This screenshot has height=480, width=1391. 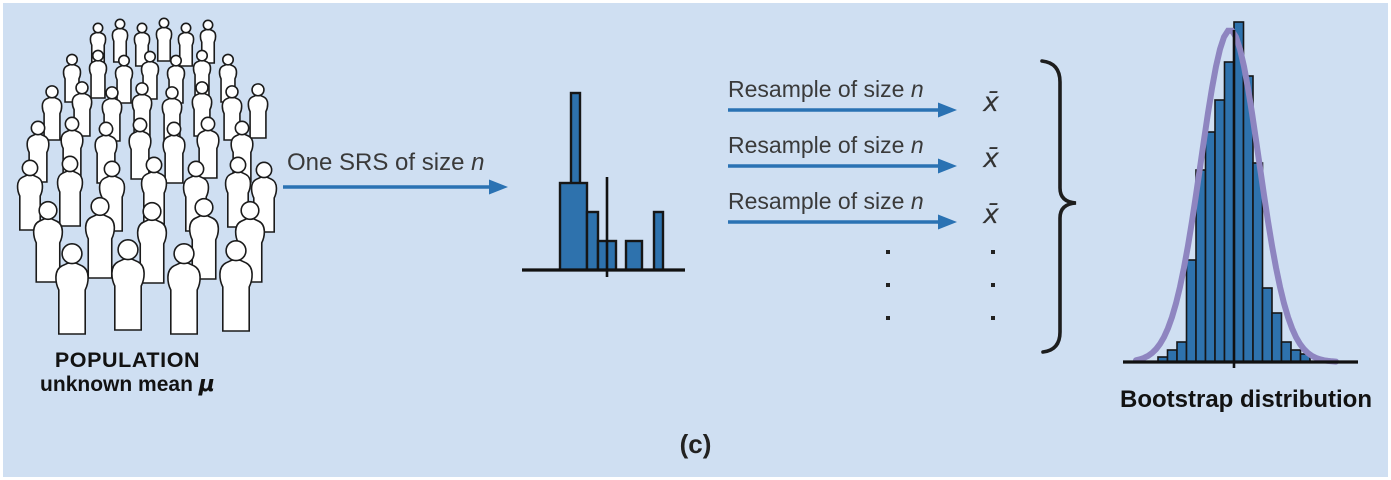 I want to click on srs-label-text: One SRS of size, so click(x=379, y=162).